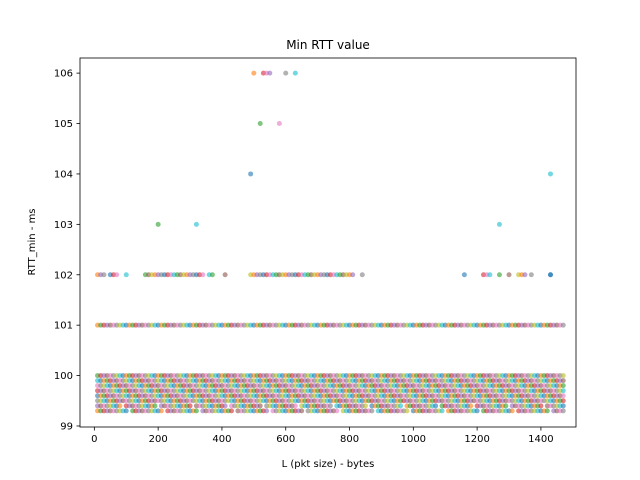 Image resolution: width=640 pixels, height=480 pixels. Describe the element at coordinates (67, 250) in the screenshot. I see `y-axis-ticks: 99 100 101 102 103 104 105 106` at that location.